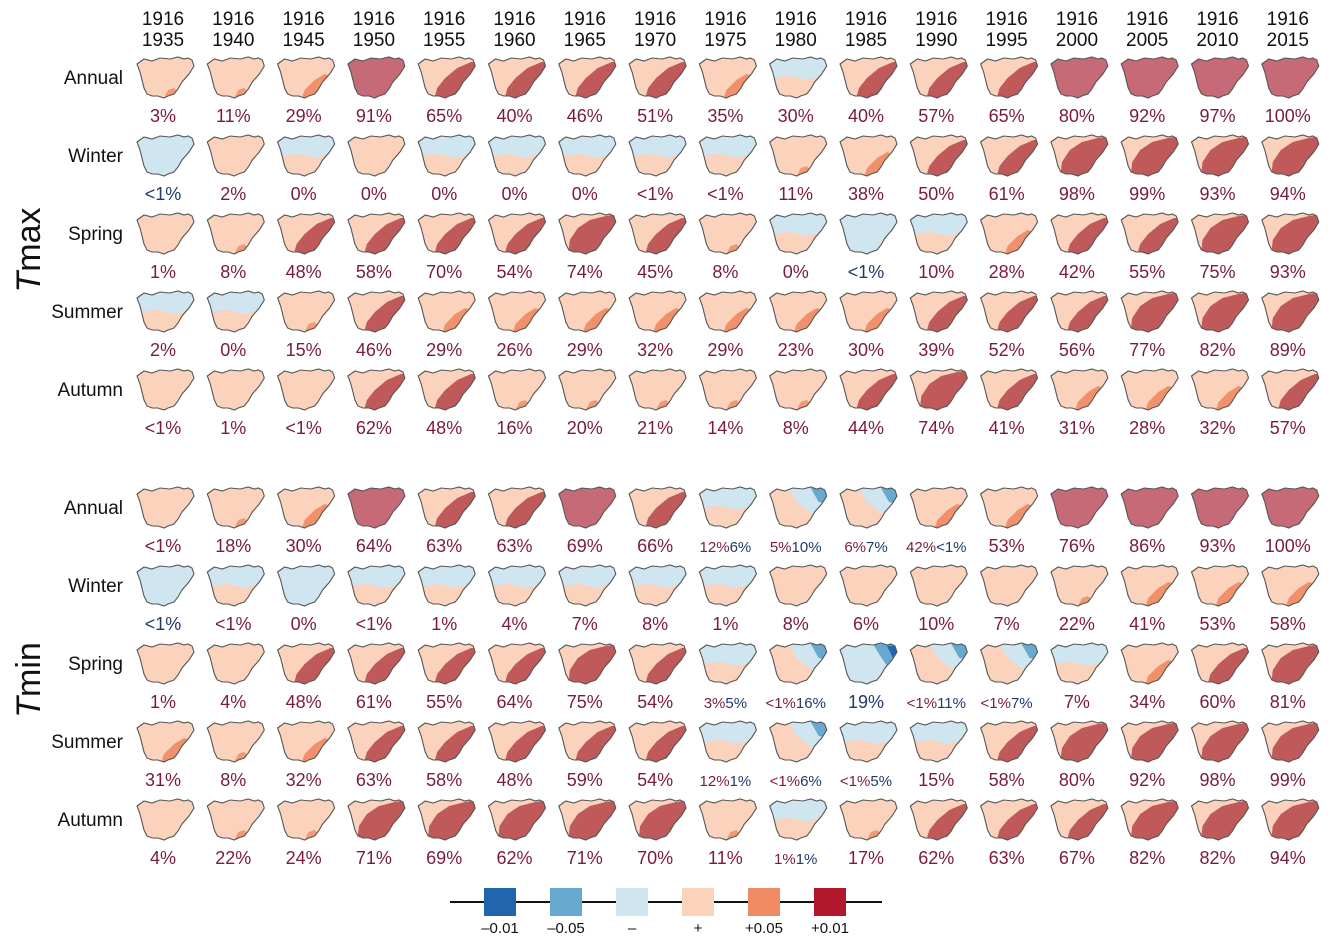  What do you see at coordinates (376, 91) in the screenshot?
I see `map-cell: 91%` at bounding box center [376, 91].